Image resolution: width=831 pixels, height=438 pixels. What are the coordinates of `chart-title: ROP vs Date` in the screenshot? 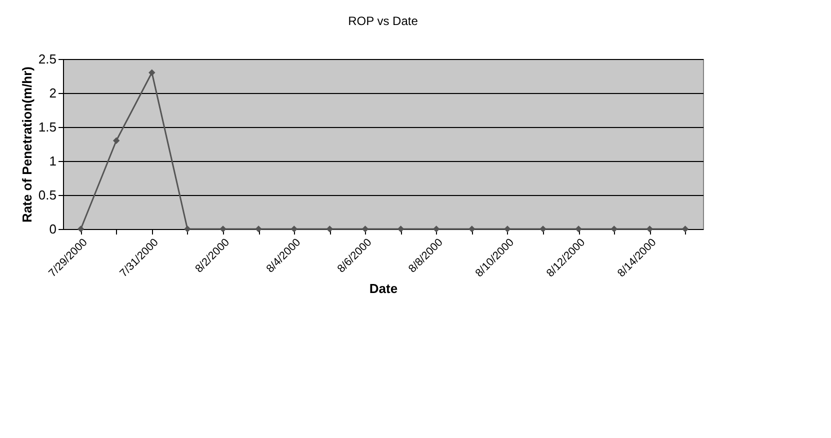 It's located at (383, 21).